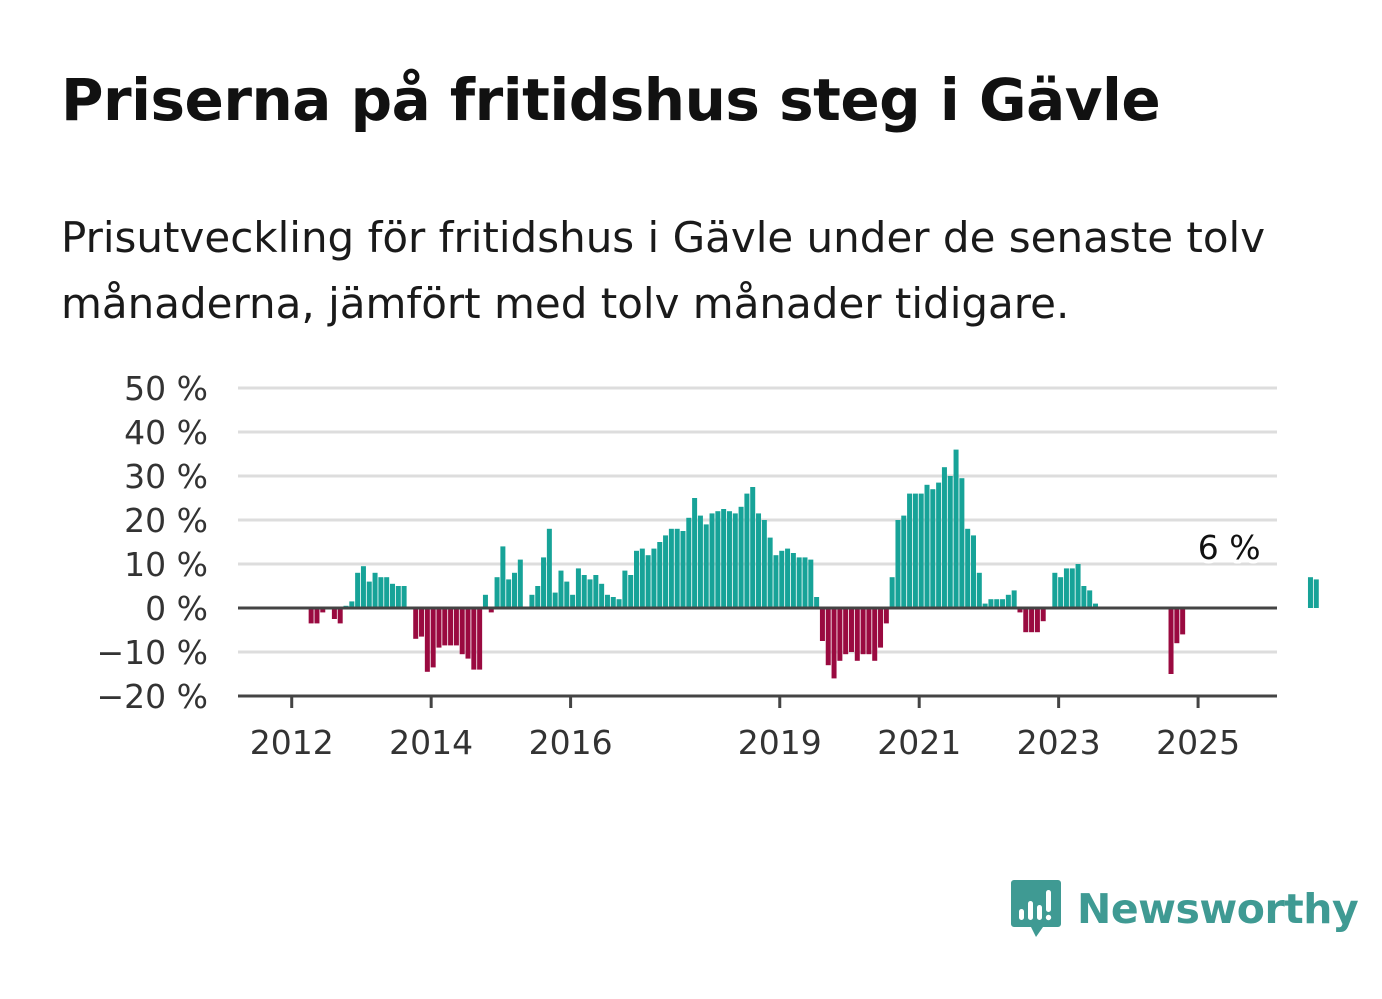 The width and height of the screenshot is (1382, 999). Describe the element at coordinates (1198, 742) in the screenshot. I see `x-tick-label: 2025` at that location.